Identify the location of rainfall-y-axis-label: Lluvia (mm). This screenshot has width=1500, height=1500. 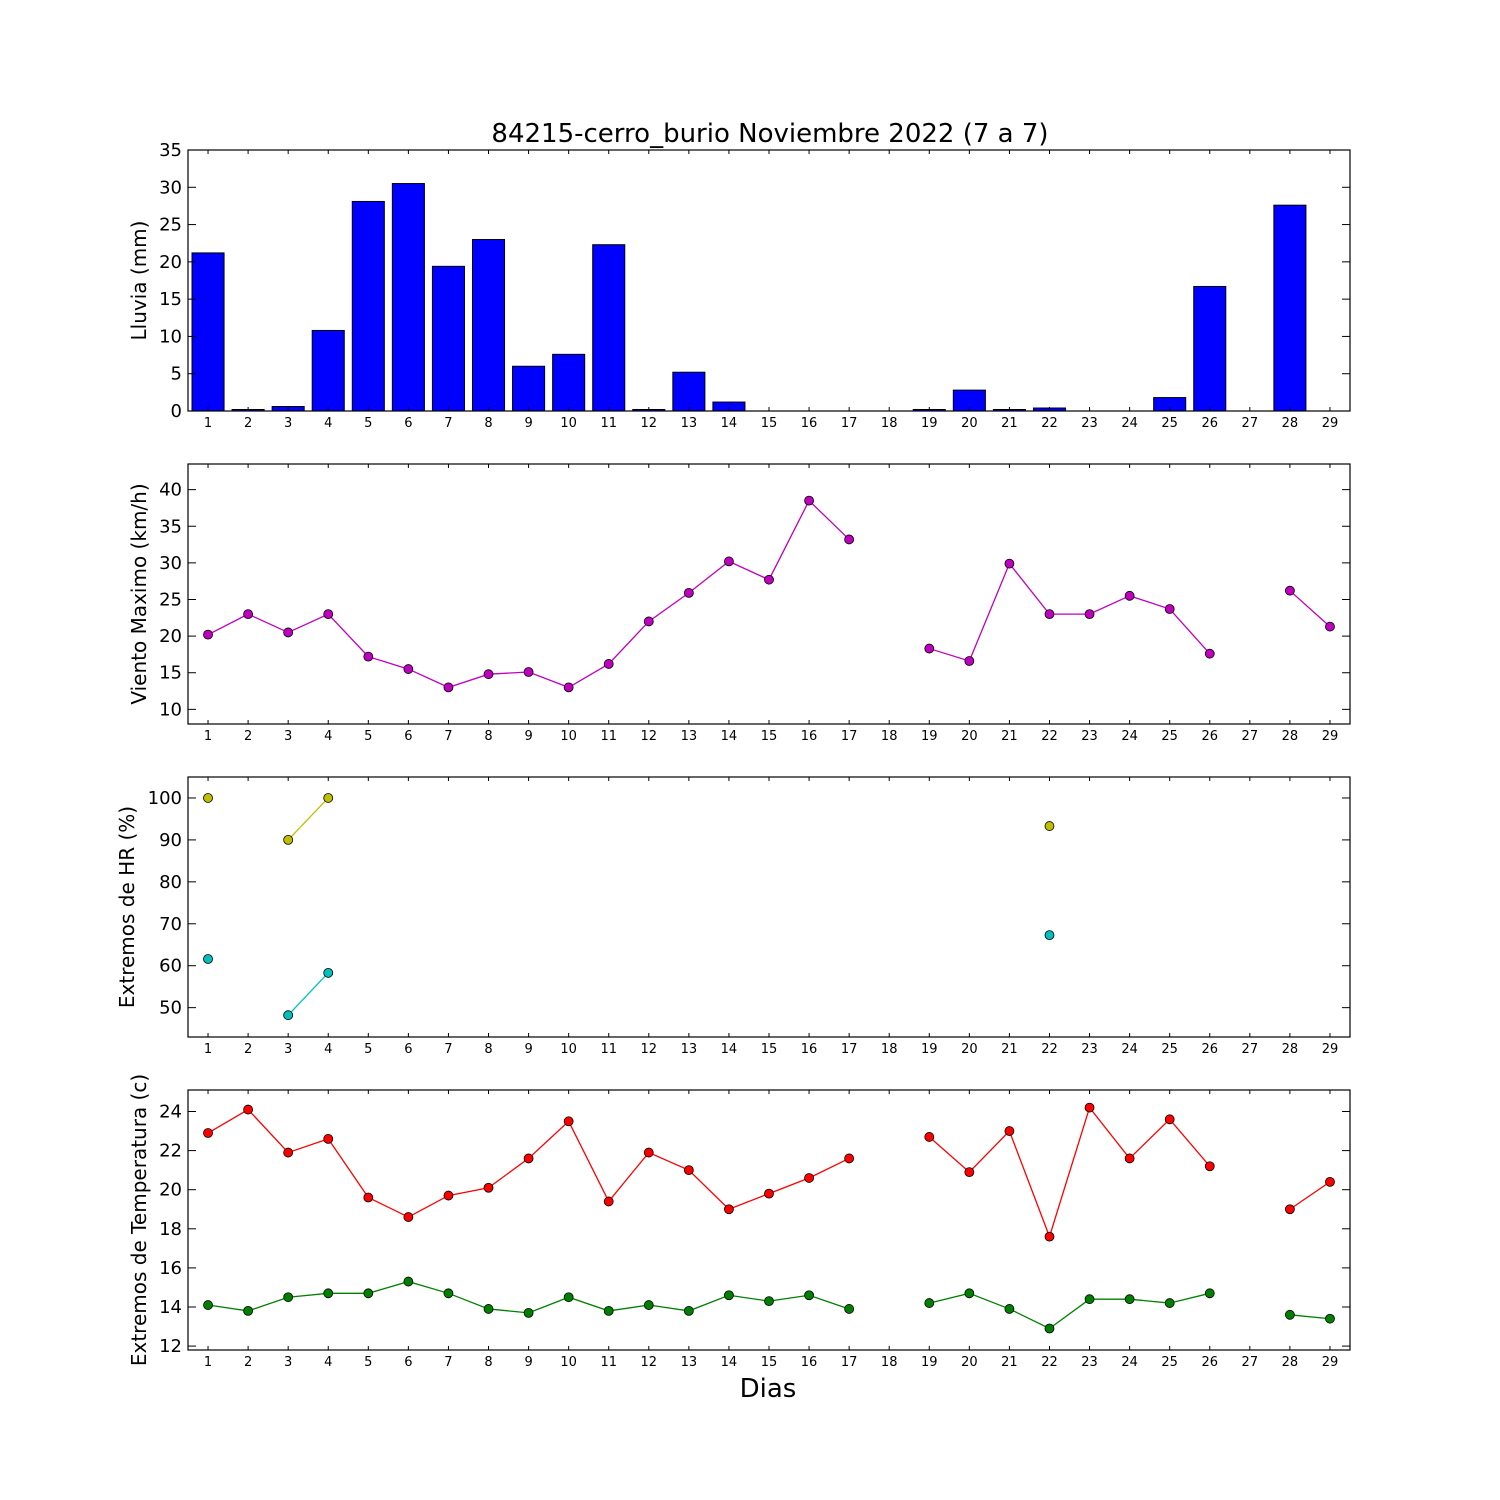
(139, 281).